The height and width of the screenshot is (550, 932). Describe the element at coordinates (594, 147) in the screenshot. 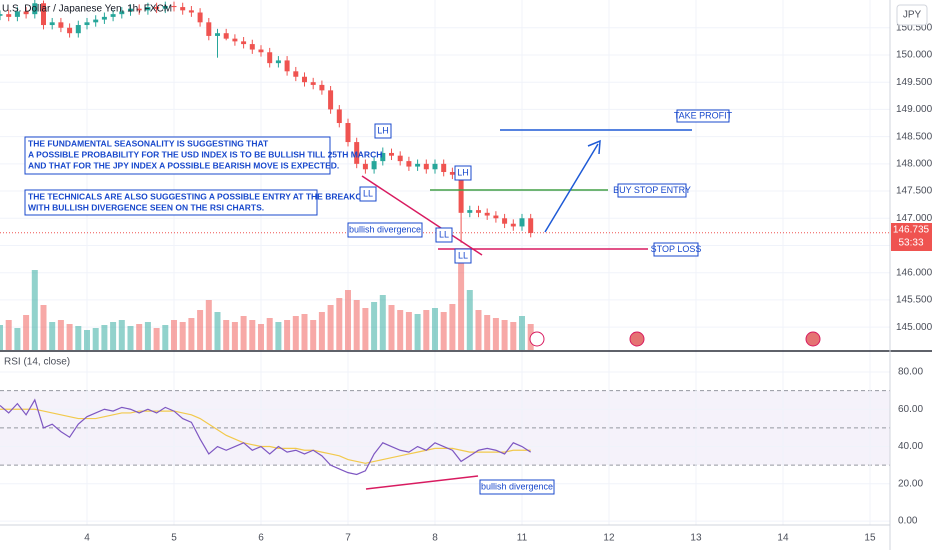

I see `arrow-head` at that location.